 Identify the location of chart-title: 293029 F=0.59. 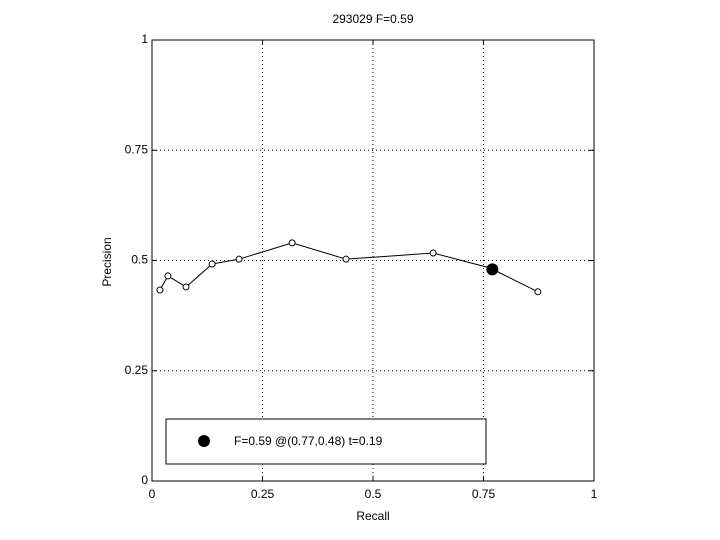
(372, 19).